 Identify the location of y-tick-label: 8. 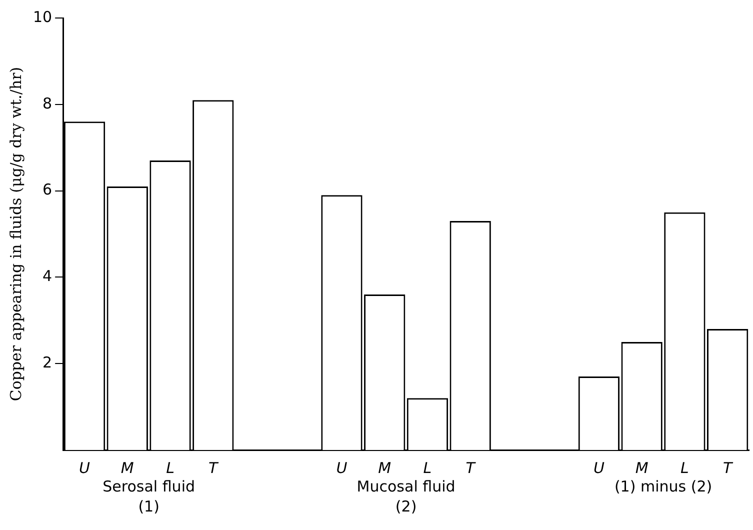
(47, 103).